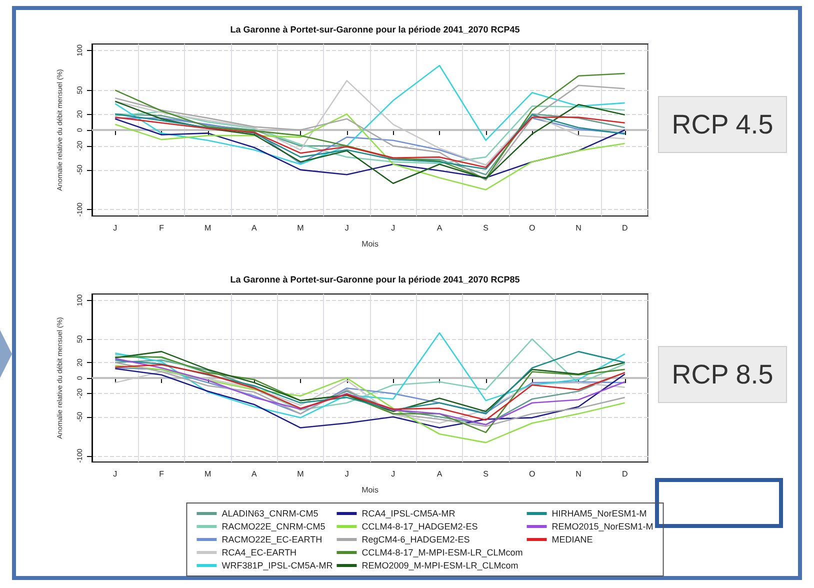 The width and height of the screenshot is (814, 588). I want to click on legend-label: RCA4_EC-EARTH, so click(259, 553).